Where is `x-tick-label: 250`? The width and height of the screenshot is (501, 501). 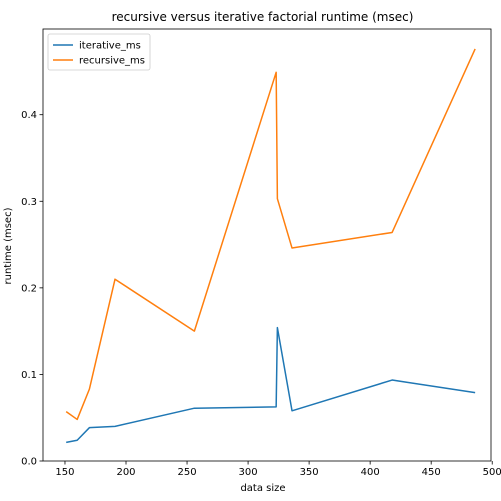 x-tick-label: 250 is located at coordinates (186, 472).